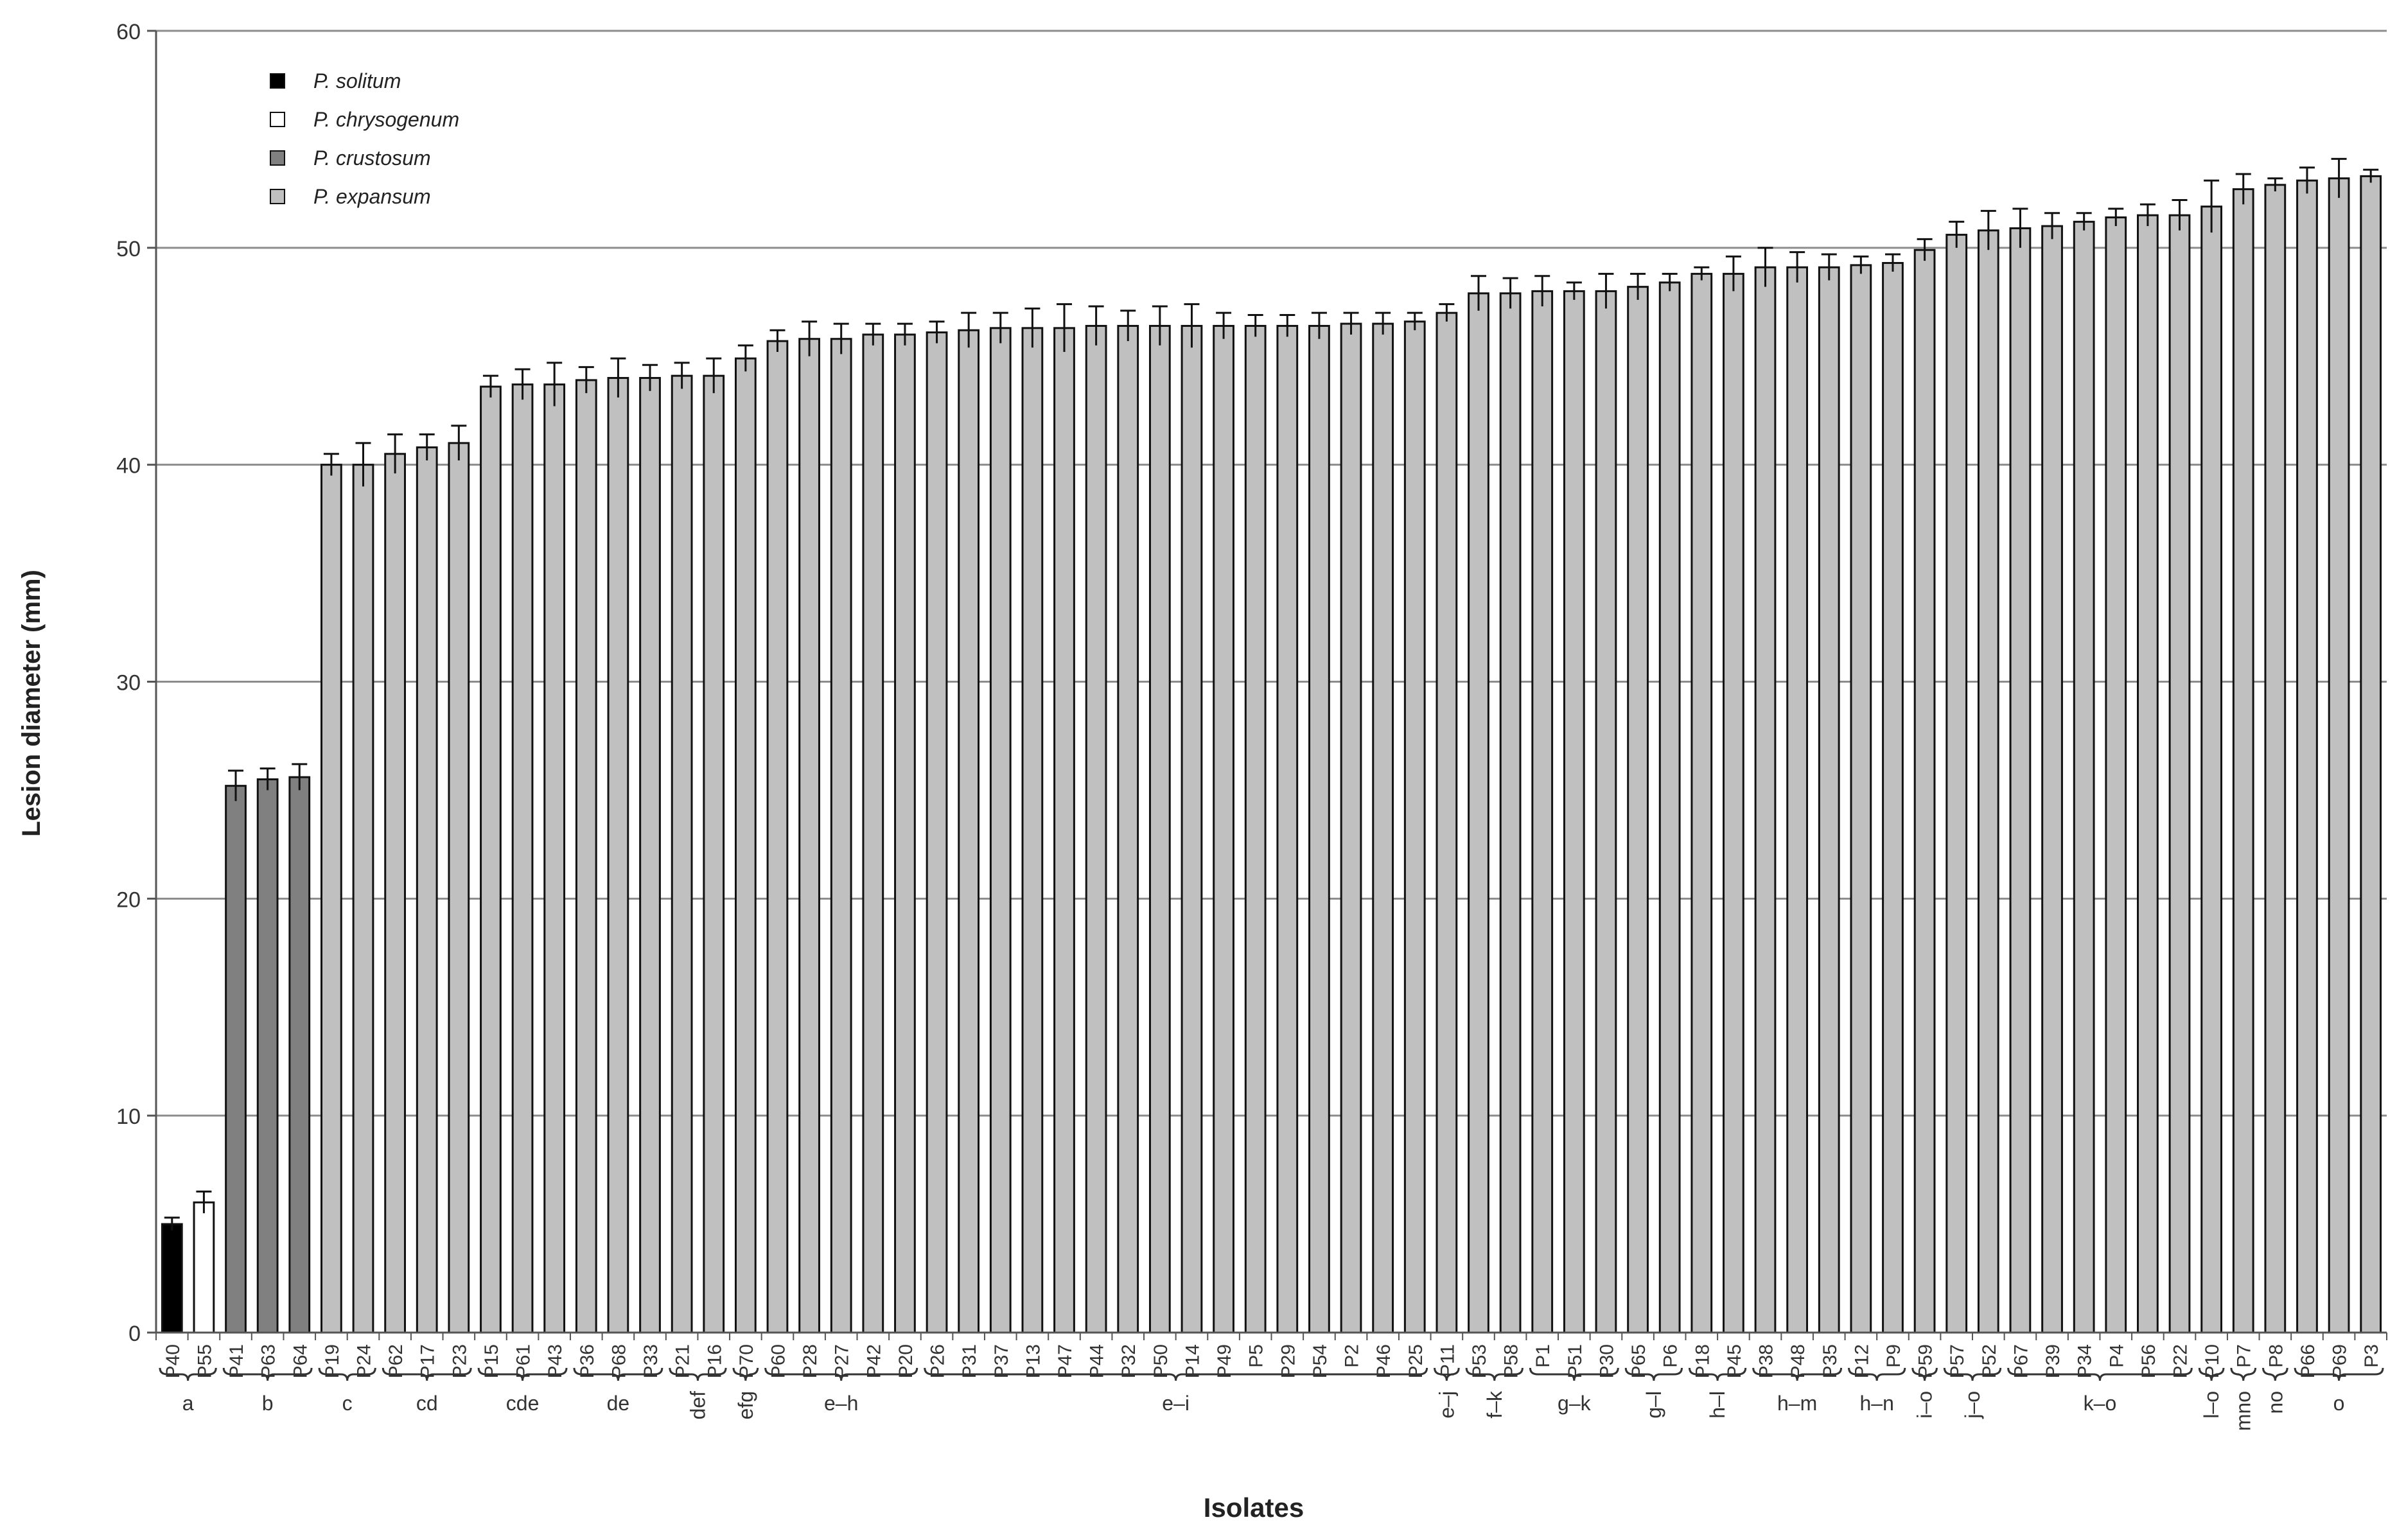 Image resolution: width=2406 pixels, height=1540 pixels. I want to click on legend-label: P. chrysogenum, so click(386, 119).